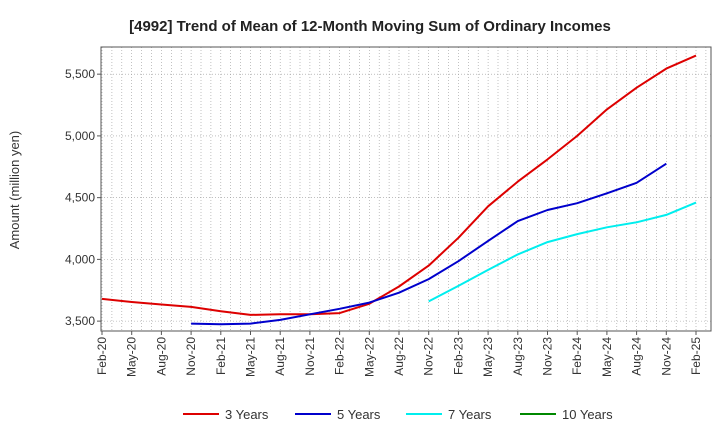  I want to click on x-tick-label: Nov-21, so click(310, 356).